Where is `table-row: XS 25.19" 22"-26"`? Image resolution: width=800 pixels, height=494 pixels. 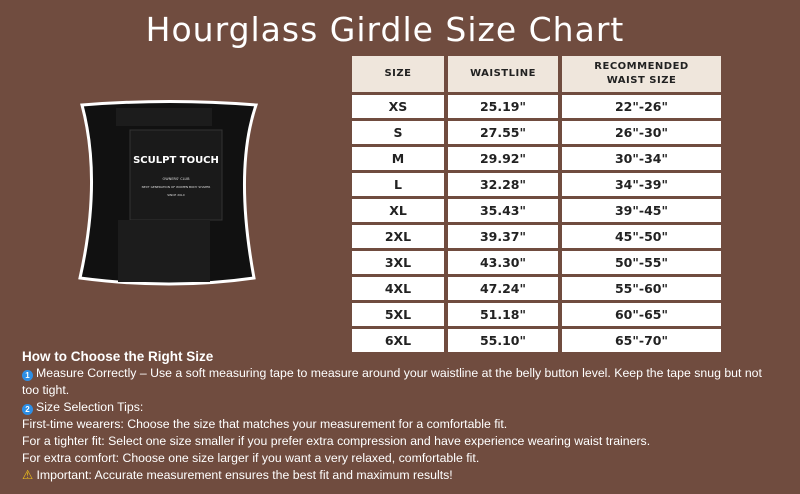
table-row: XS 25.19" 22"-26" is located at coordinates (536, 106).